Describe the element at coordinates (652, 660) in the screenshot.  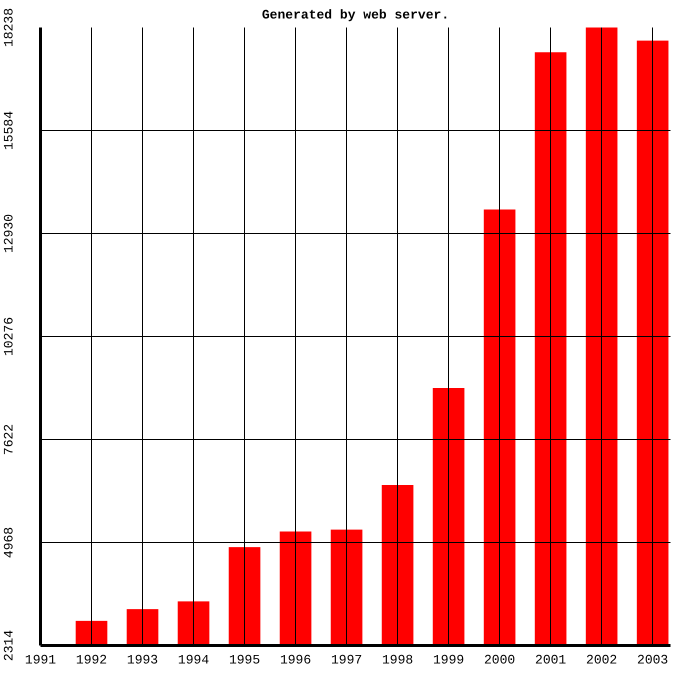
I see `x-tick-label: 2003` at that location.